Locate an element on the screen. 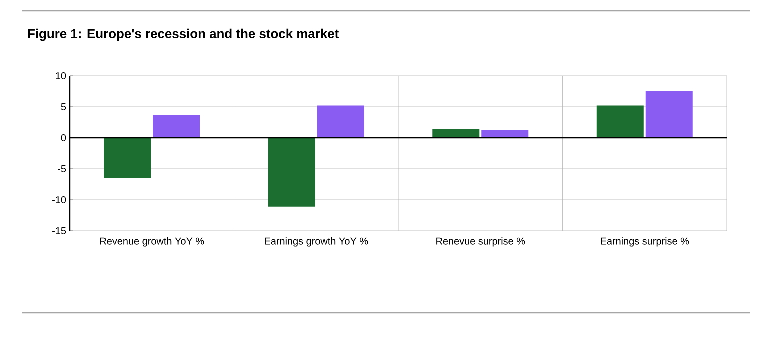 Image resolution: width=757 pixels, height=349 pixels. y-tick-label: -15 is located at coordinates (59, 231).